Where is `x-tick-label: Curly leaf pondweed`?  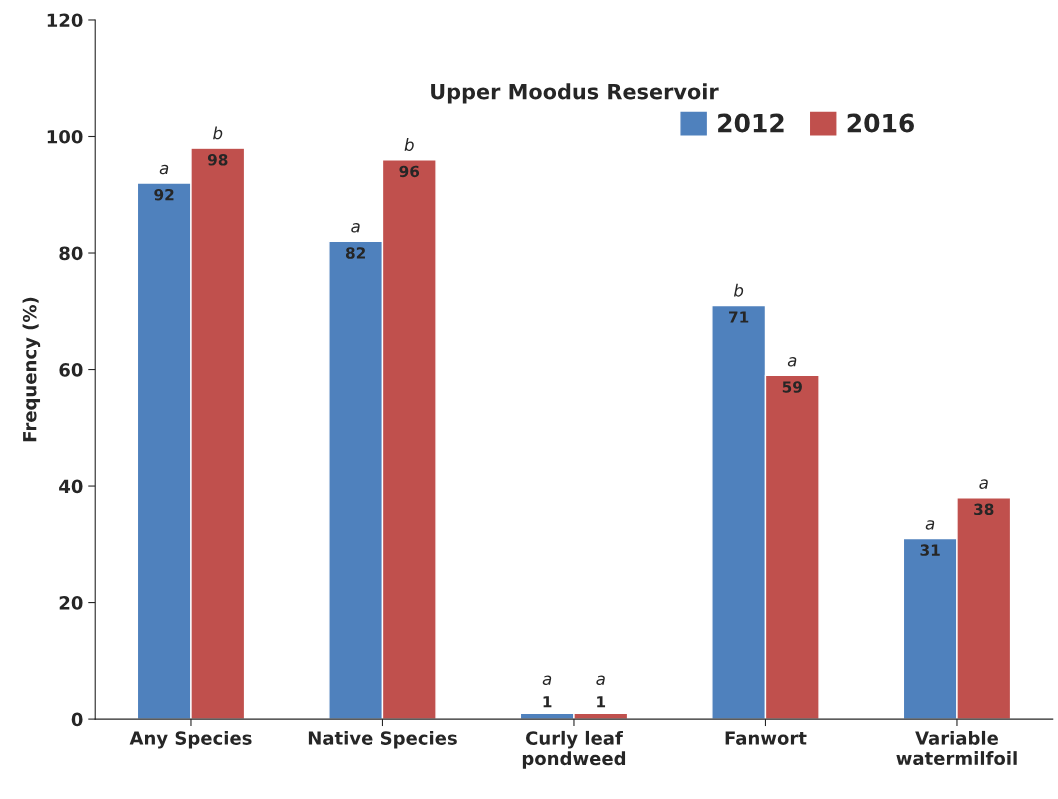 x-tick-label: Curly leaf pondweed is located at coordinates (574, 749).